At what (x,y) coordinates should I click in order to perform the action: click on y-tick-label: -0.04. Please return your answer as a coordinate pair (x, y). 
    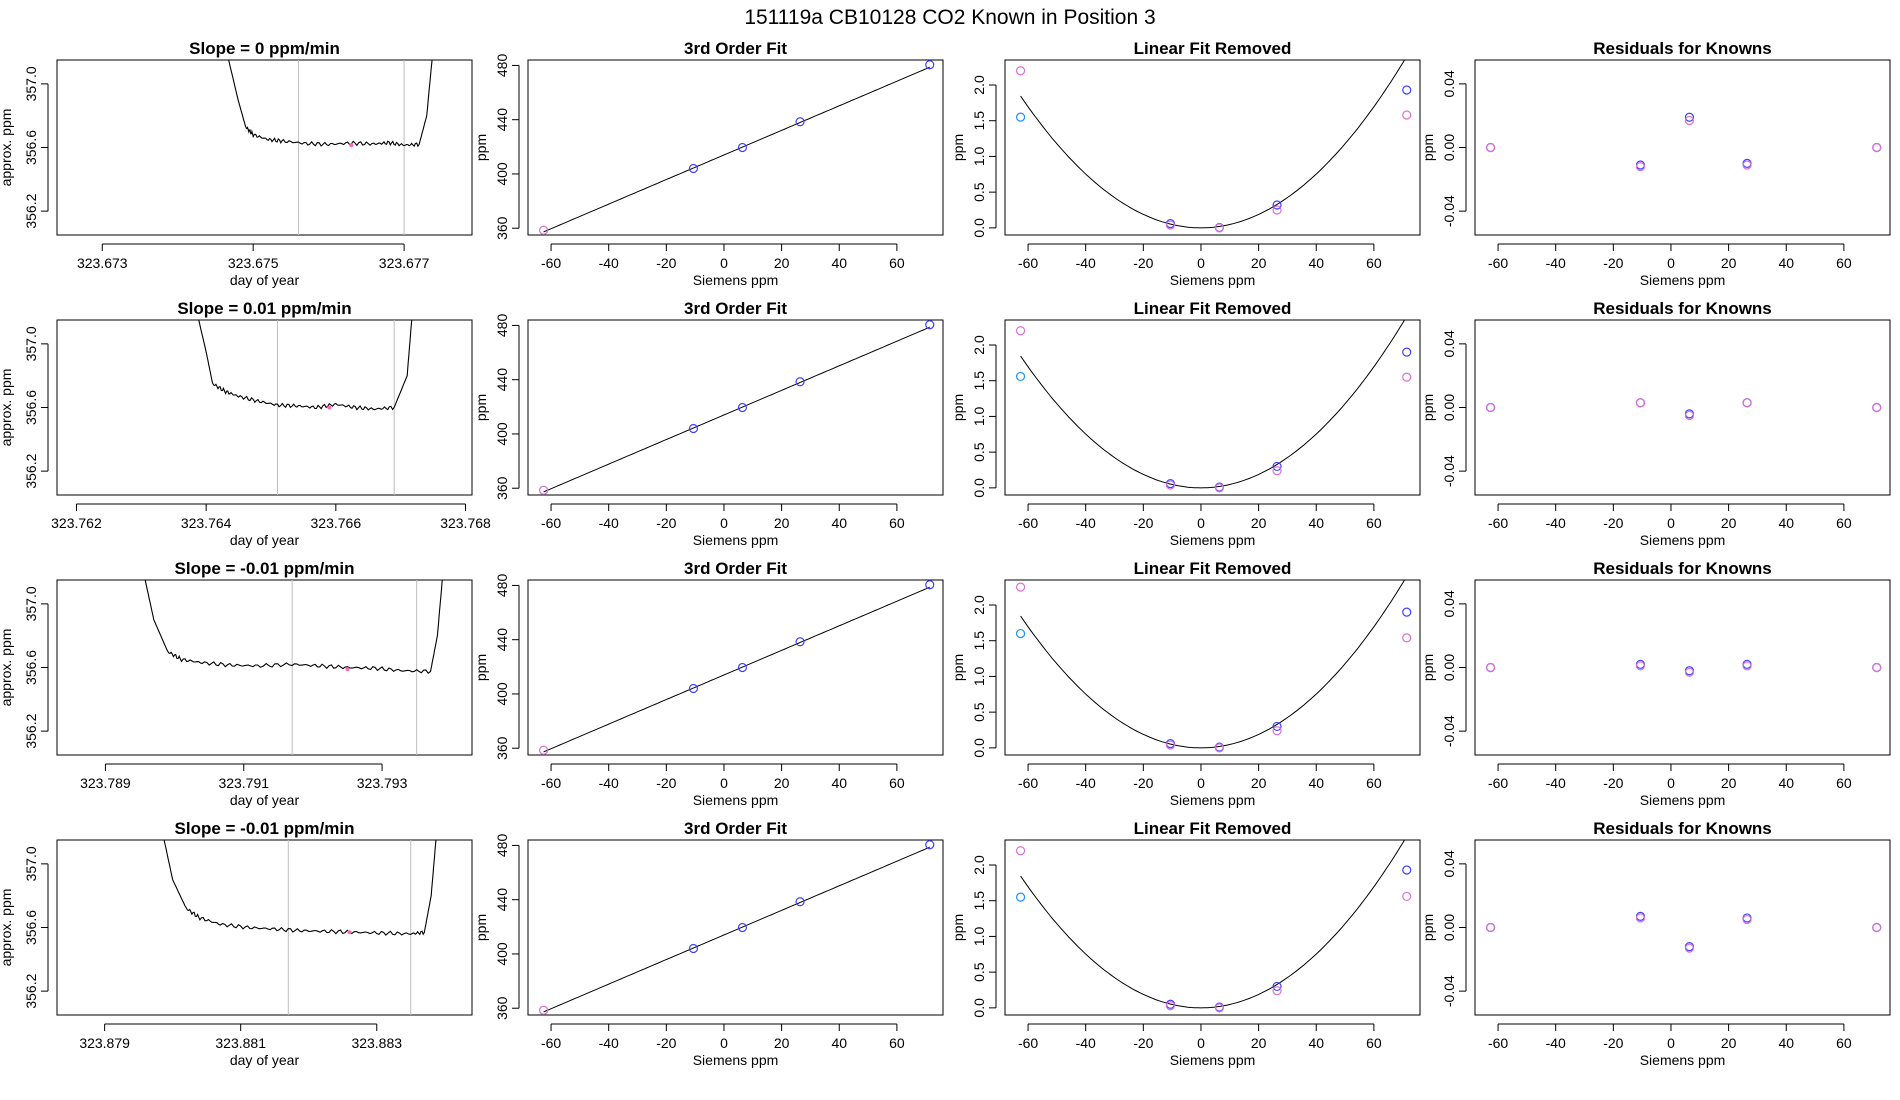
    Looking at the image, I should click on (1449, 731).